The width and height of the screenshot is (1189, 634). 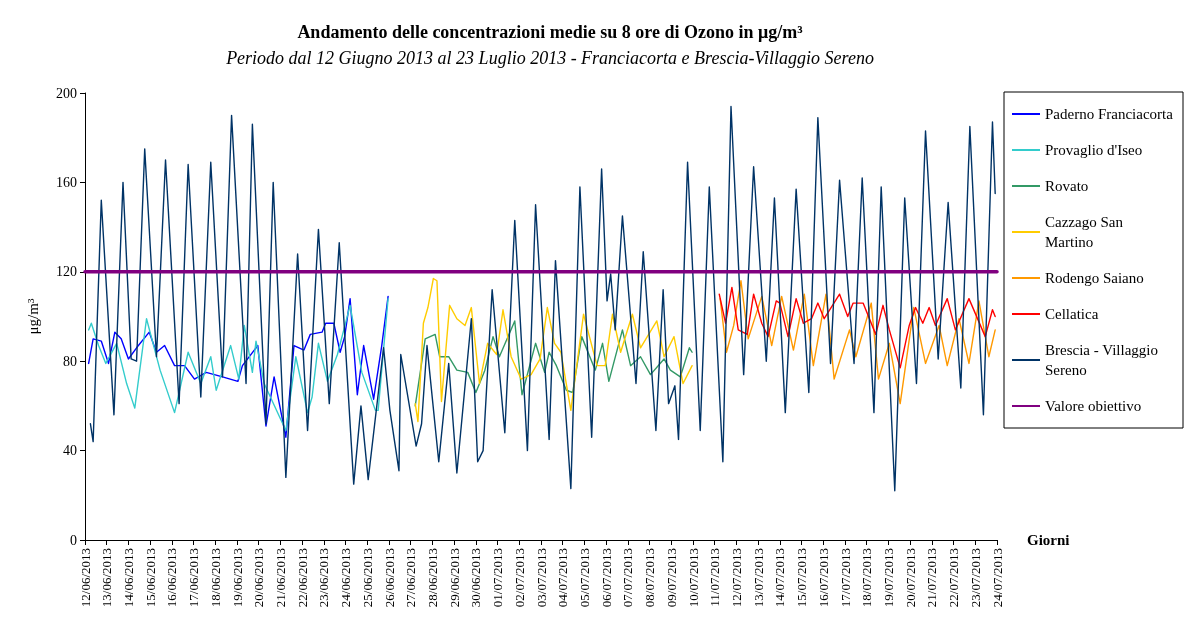 I want to click on y-axis-title: μg/m³, so click(x=32, y=316).